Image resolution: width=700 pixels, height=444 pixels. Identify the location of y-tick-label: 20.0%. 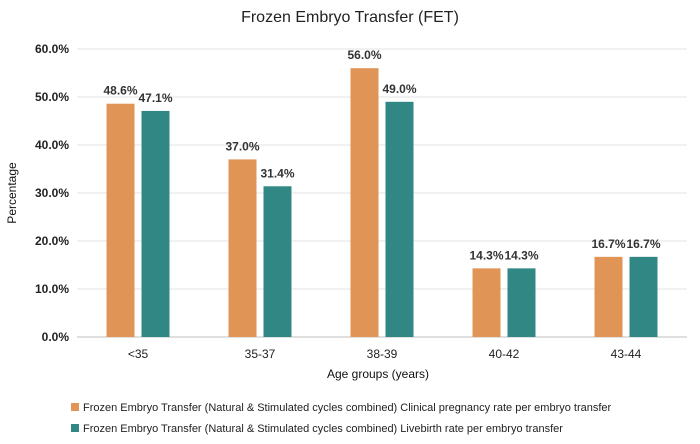
(52, 241).